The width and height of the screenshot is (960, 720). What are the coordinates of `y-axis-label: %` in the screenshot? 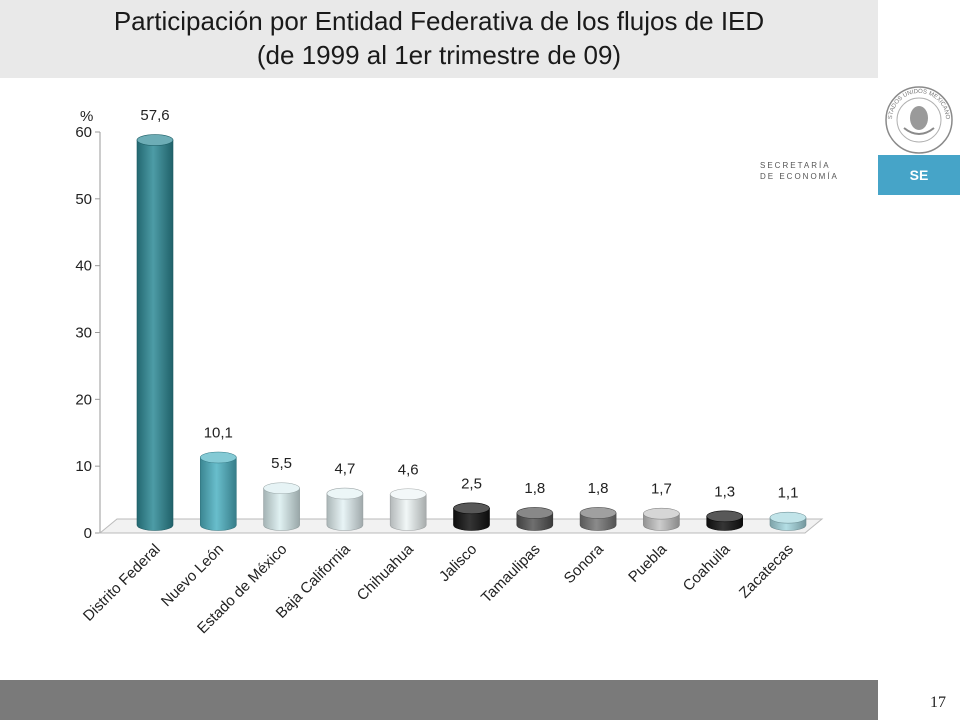 It's located at (86, 116).